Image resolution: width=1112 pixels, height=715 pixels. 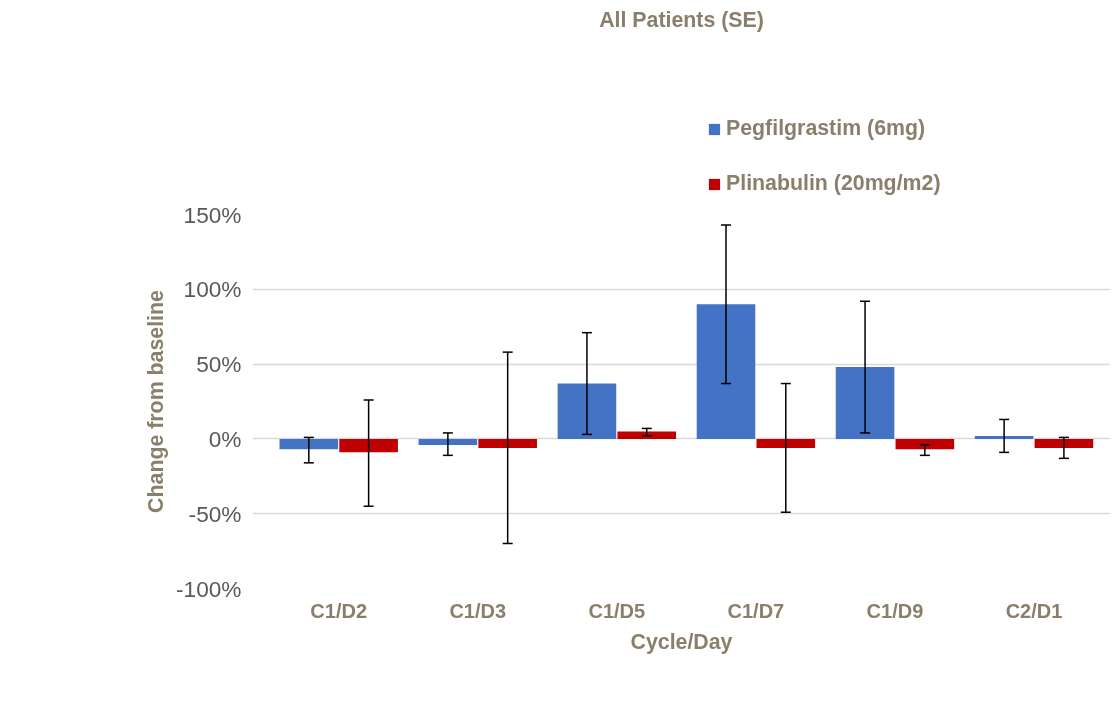 I want to click on x-tick-label: C1/D5, so click(x=617, y=610).